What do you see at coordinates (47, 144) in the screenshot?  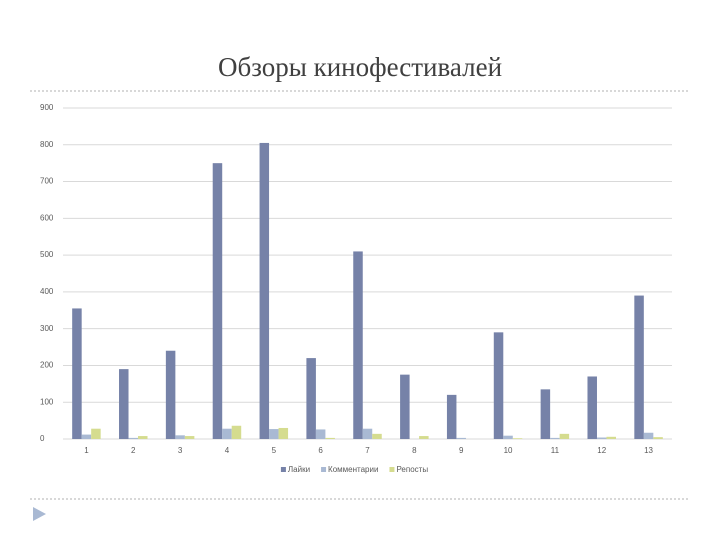 I see `y-tick-label: 800` at bounding box center [47, 144].